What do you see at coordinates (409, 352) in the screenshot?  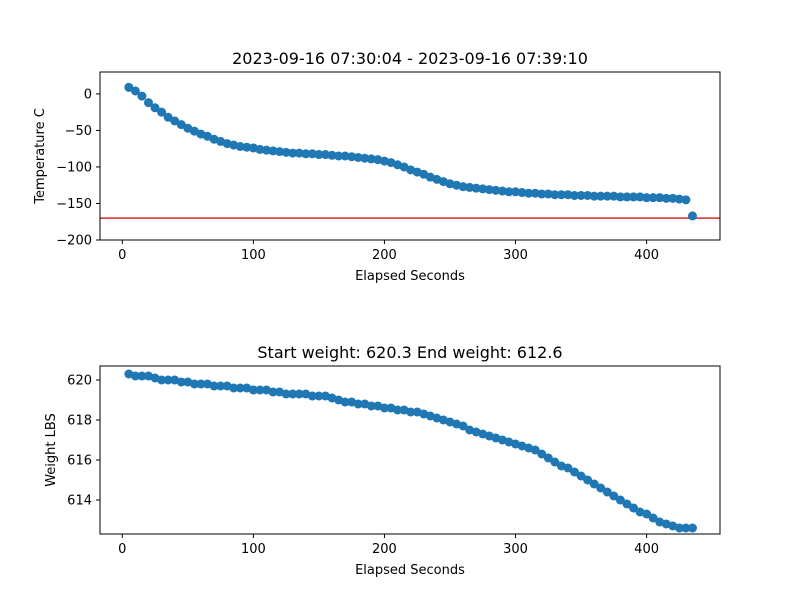 I see `weight-chart-title: Start weight: 620.3 End weight: 612.6` at bounding box center [409, 352].